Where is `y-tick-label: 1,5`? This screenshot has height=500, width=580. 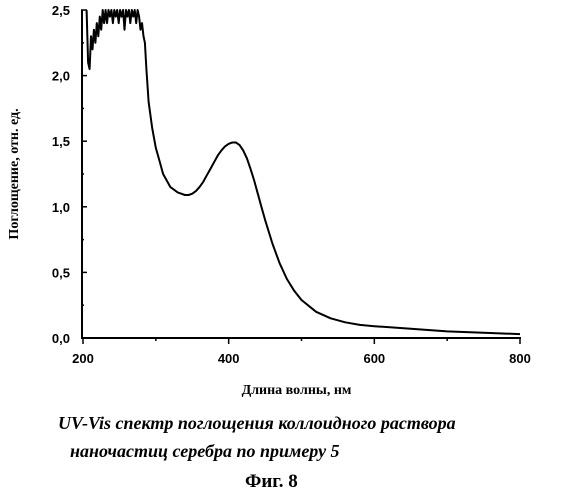
y-tick-label: 1,5 is located at coordinates (61, 141).